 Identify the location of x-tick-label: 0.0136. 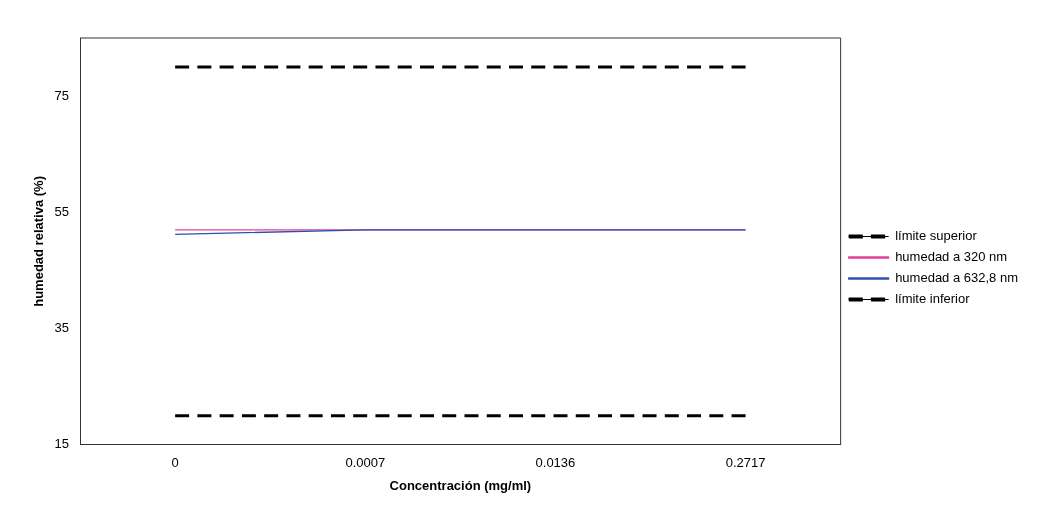
(555, 463).